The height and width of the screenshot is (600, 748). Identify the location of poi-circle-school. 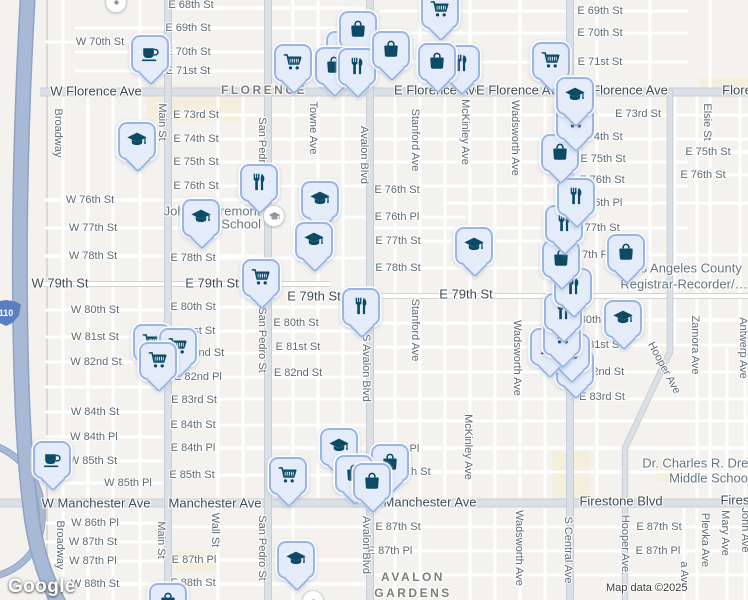
(274, 216).